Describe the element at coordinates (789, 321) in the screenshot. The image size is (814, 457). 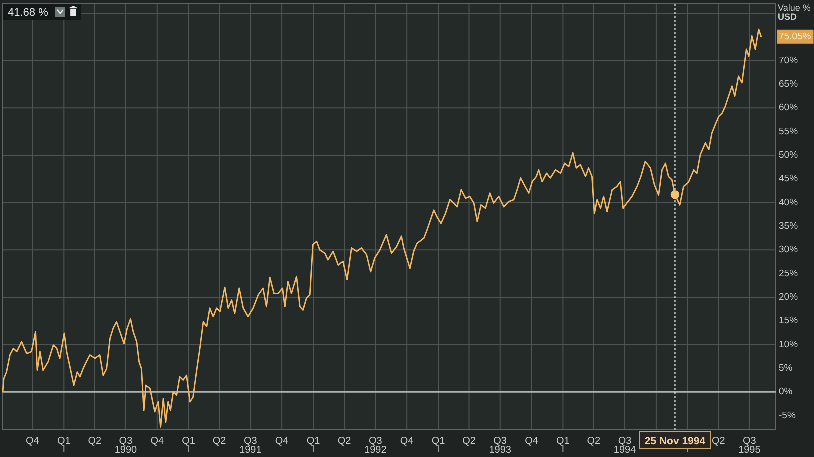
I see `y-tick-label: 15%` at that location.